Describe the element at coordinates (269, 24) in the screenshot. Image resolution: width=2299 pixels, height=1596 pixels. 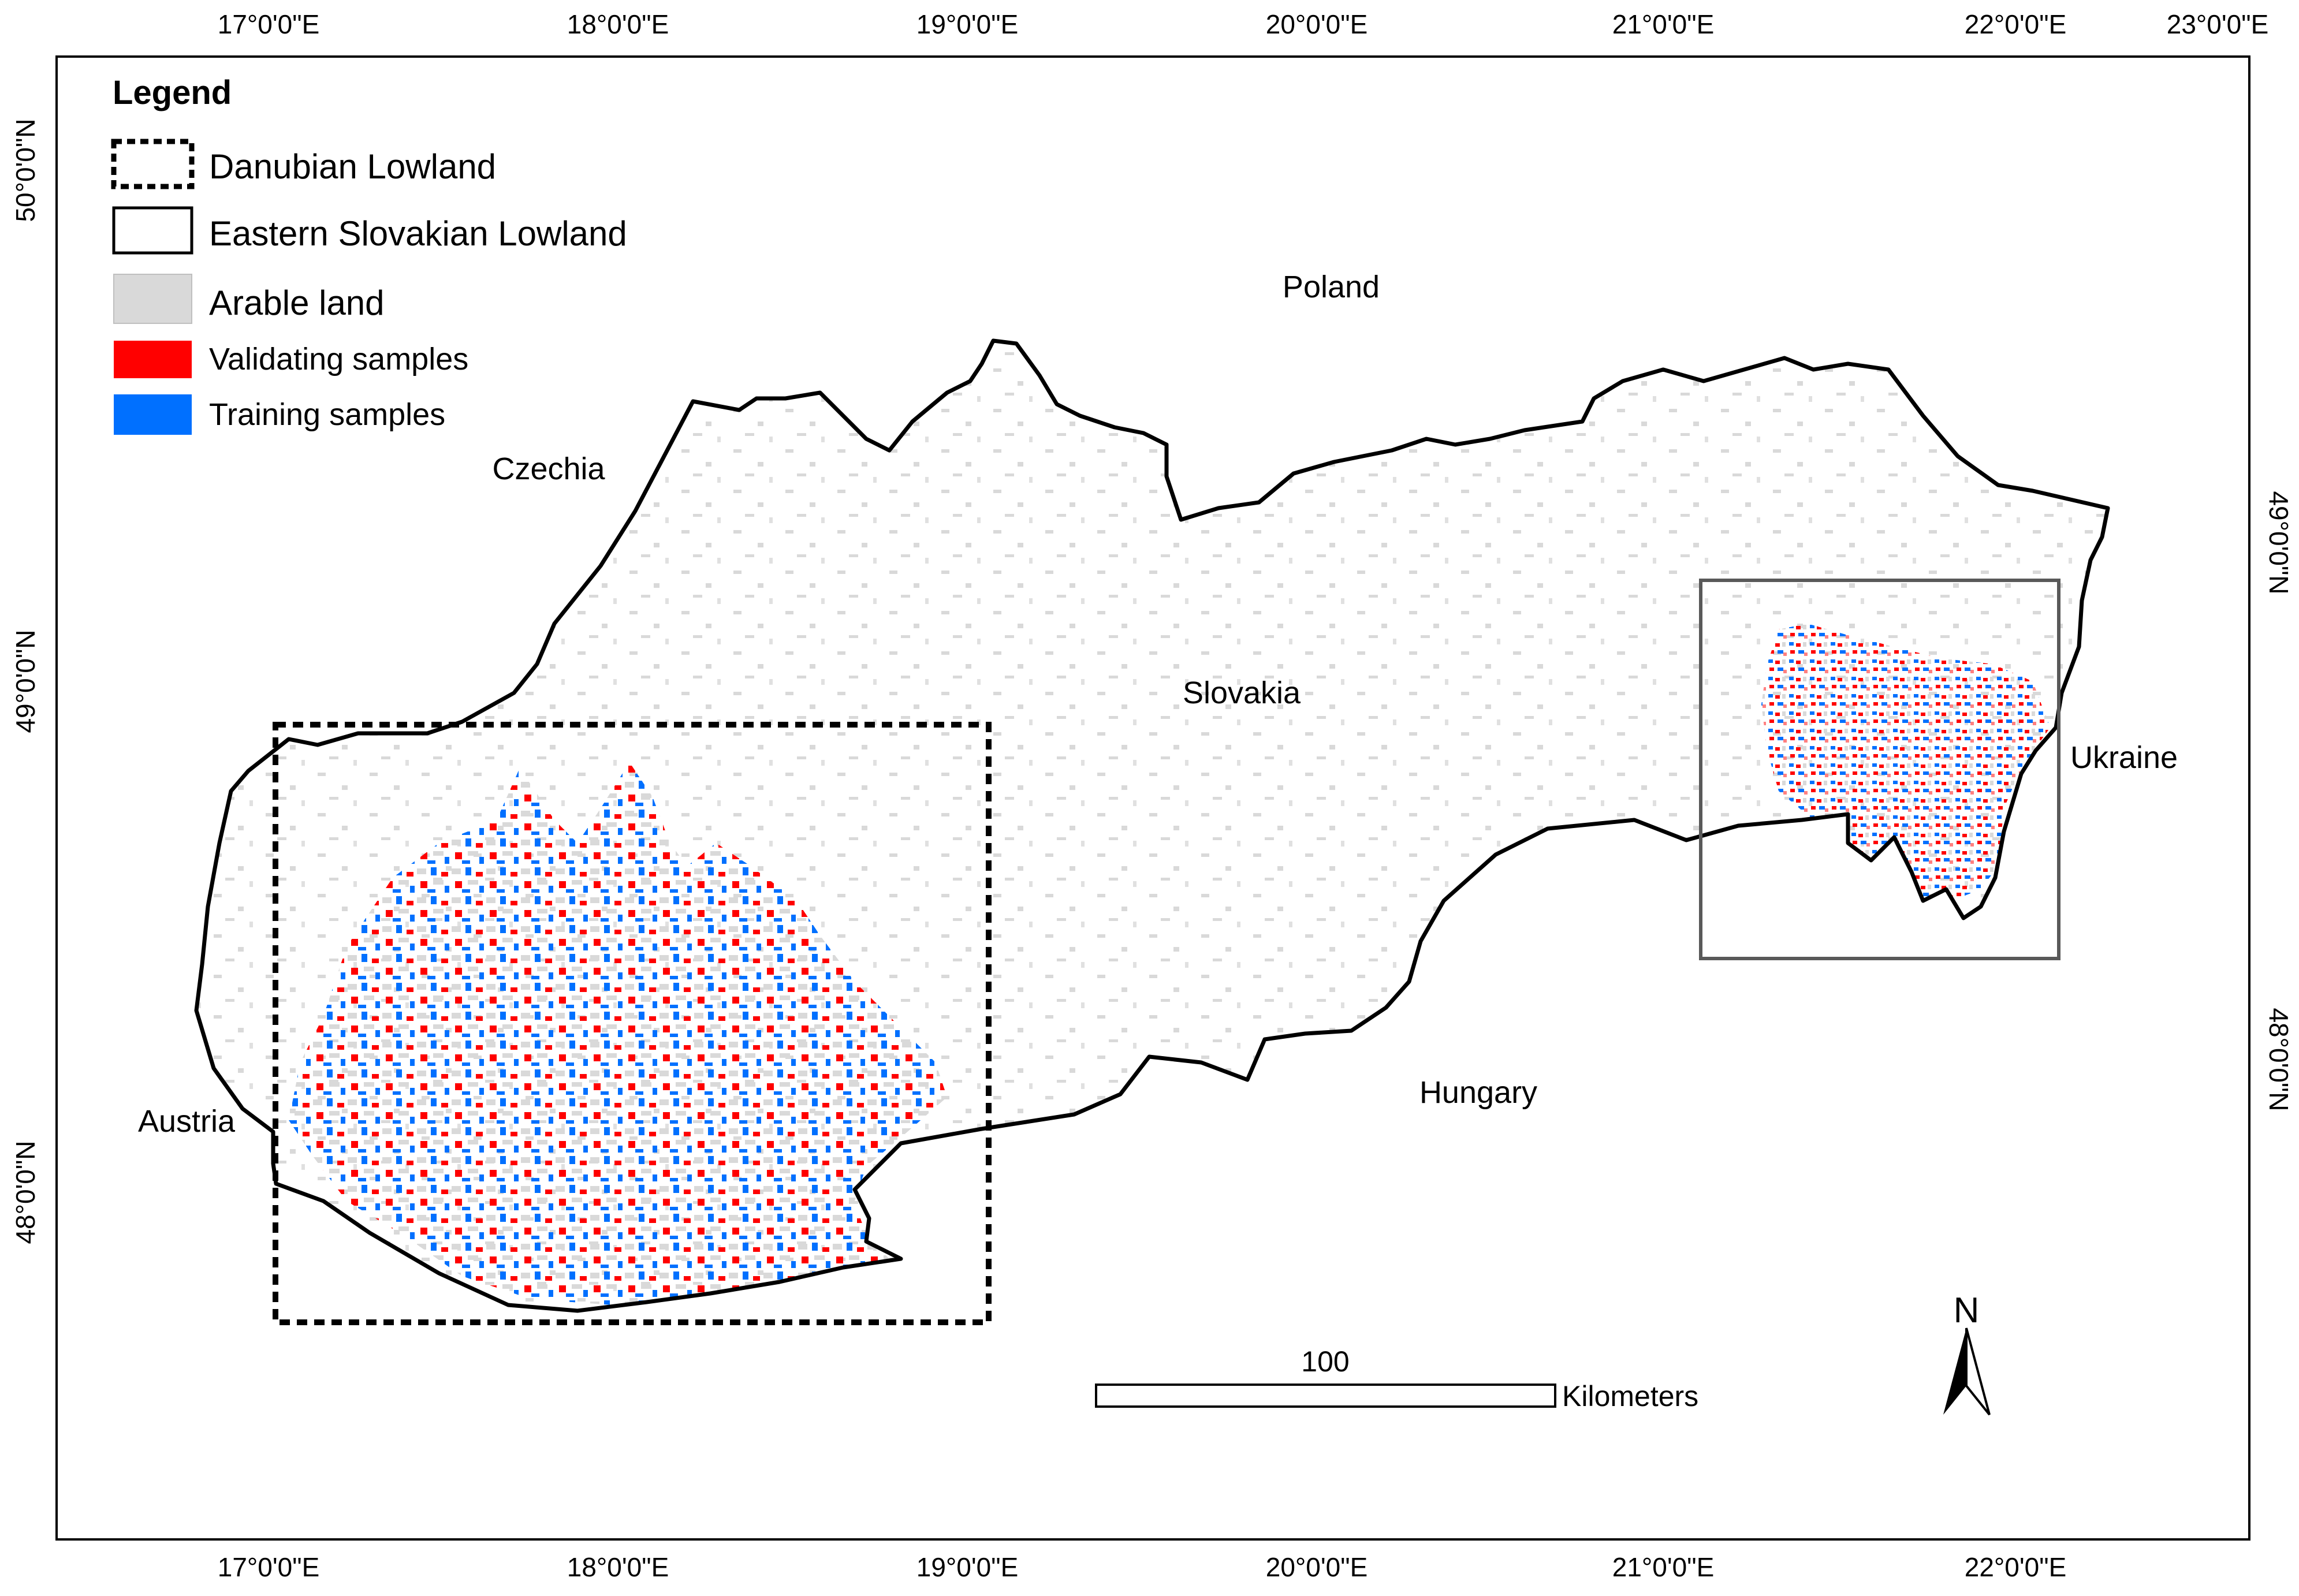
I see `top-lon-label: 17°0'0"E` at that location.